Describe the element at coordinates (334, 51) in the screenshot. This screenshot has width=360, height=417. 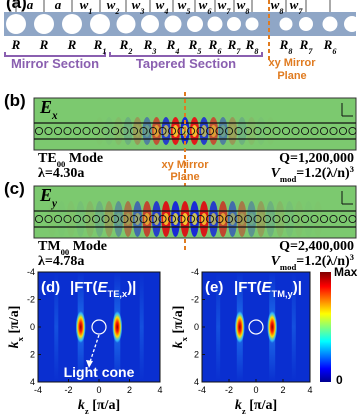
I see `bottom-label-part: 6` at that location.